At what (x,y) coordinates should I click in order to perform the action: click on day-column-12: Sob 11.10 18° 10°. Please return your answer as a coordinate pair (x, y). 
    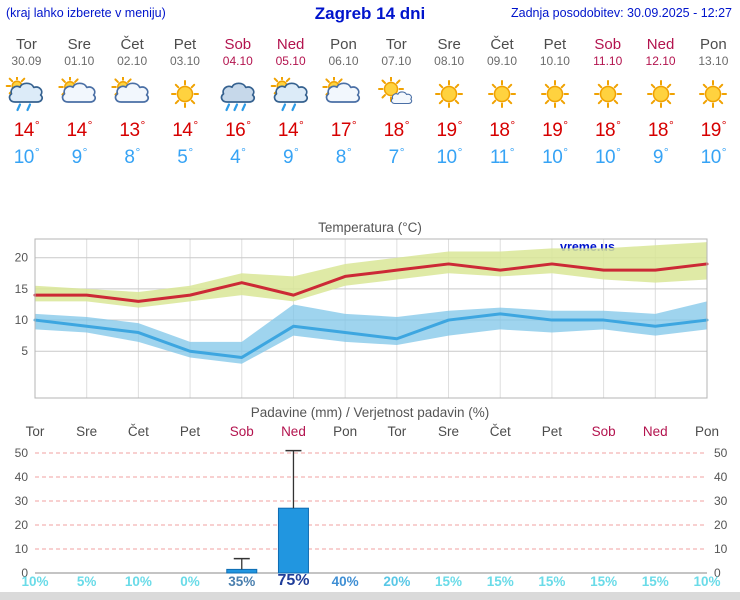
    Looking at the image, I should click on (607, 99).